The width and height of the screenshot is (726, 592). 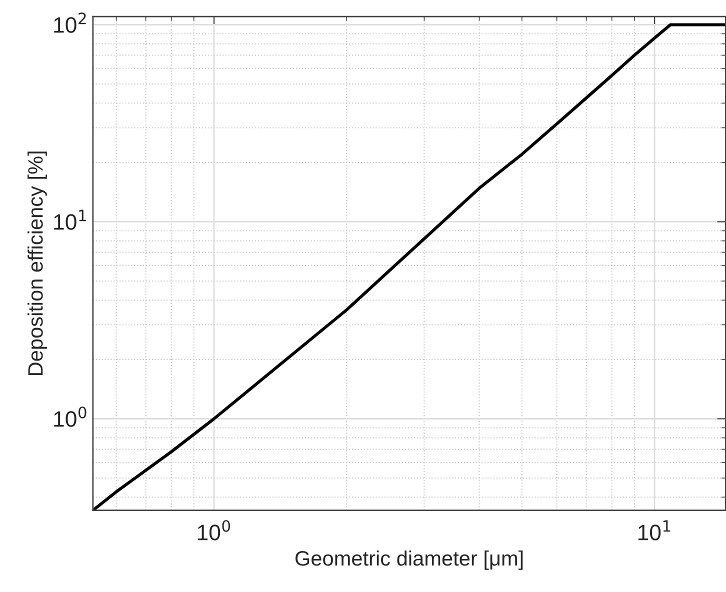 What do you see at coordinates (70, 220) in the screenshot?
I see `y-tick-label: 10$^{1}$` at bounding box center [70, 220].